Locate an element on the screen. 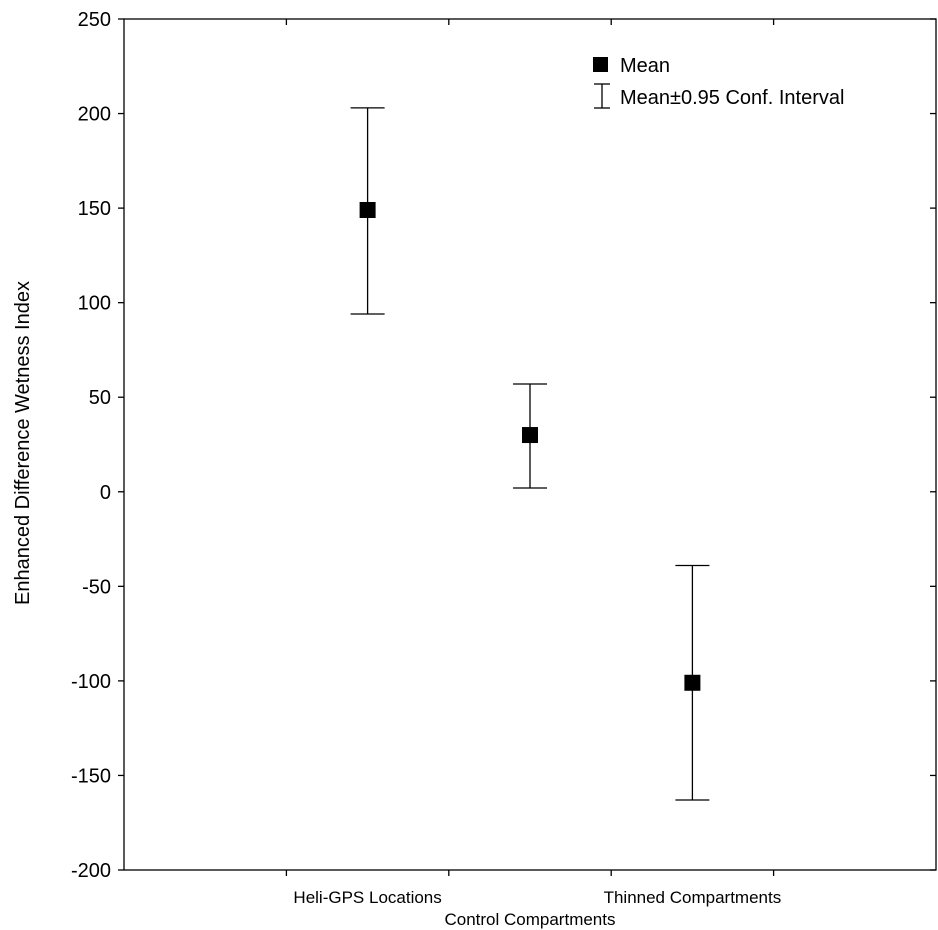  y-tick-label: 200 is located at coordinates (94, 115).